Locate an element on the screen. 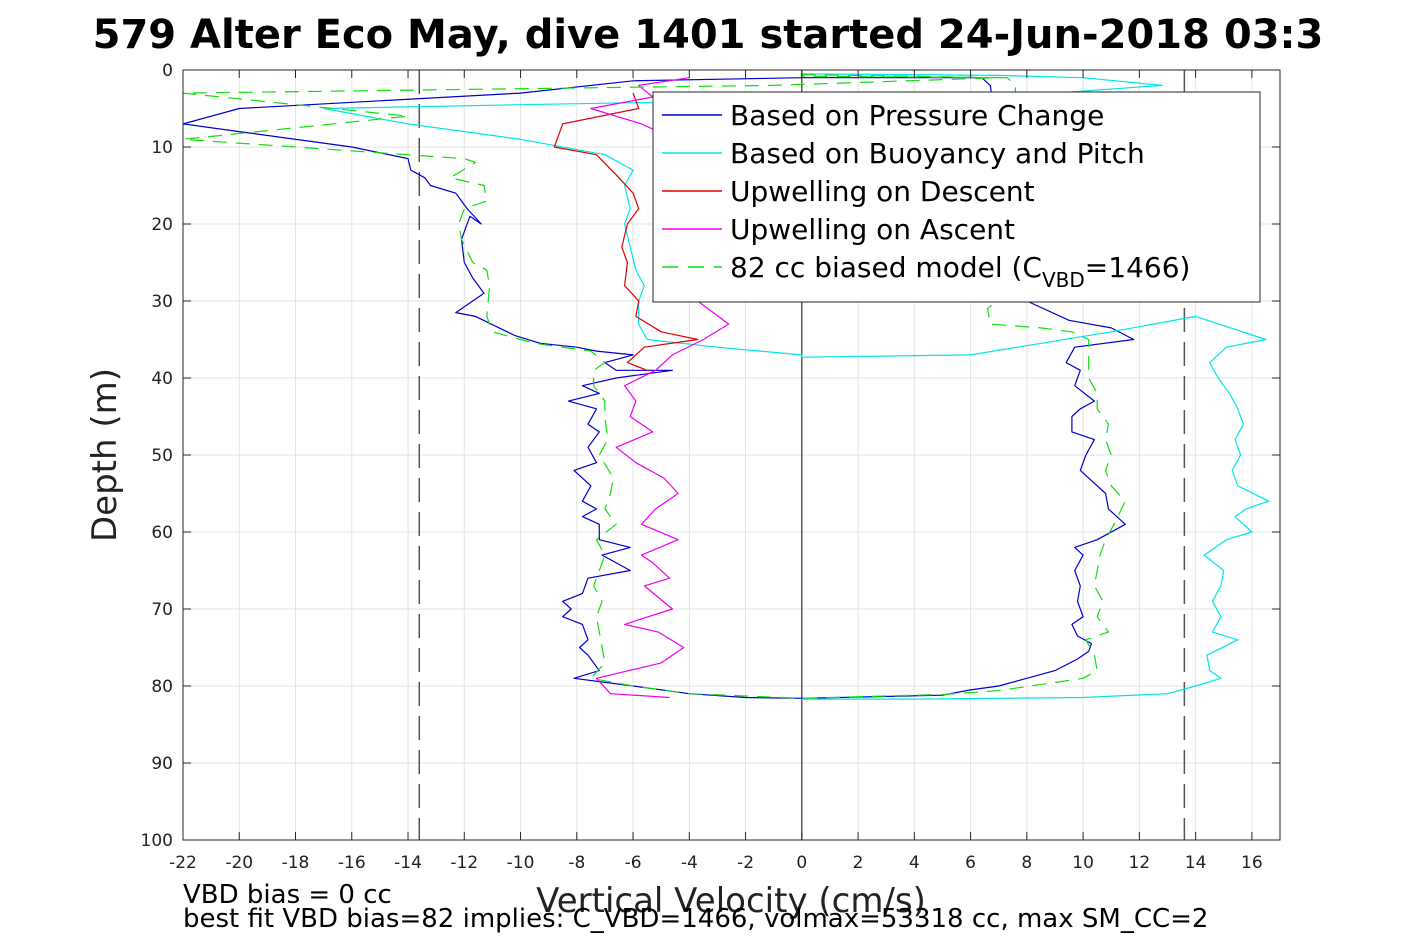 The height and width of the screenshot is (945, 1417). x-tick-label: 8 is located at coordinates (1026, 863).